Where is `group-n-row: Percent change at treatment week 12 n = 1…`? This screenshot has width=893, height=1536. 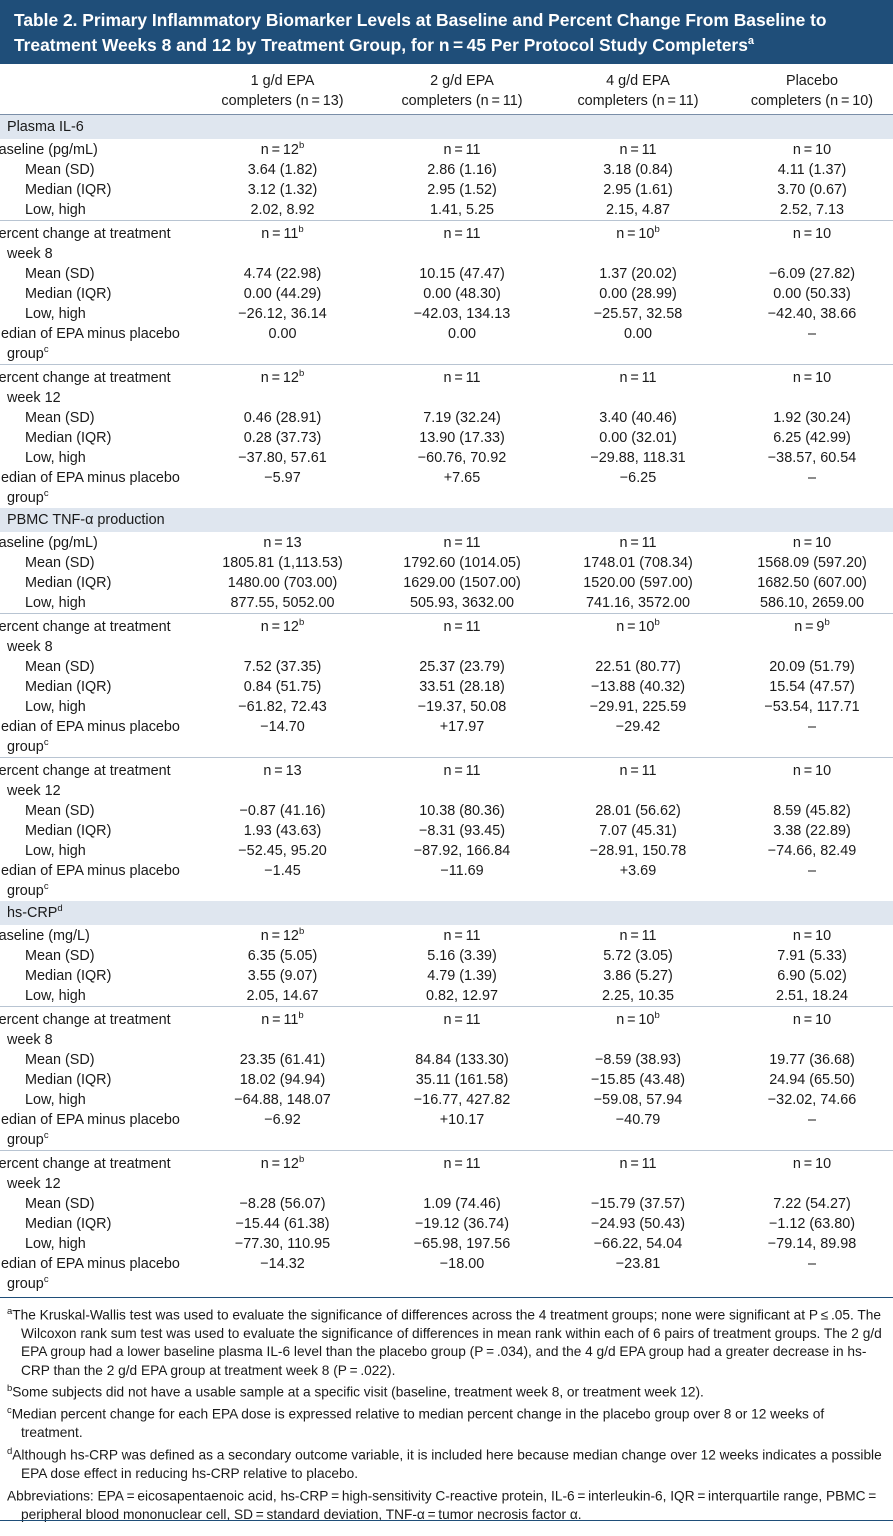
group-n-row: Percent change at treatment week 12 n = 1… is located at coordinates (446, 778).